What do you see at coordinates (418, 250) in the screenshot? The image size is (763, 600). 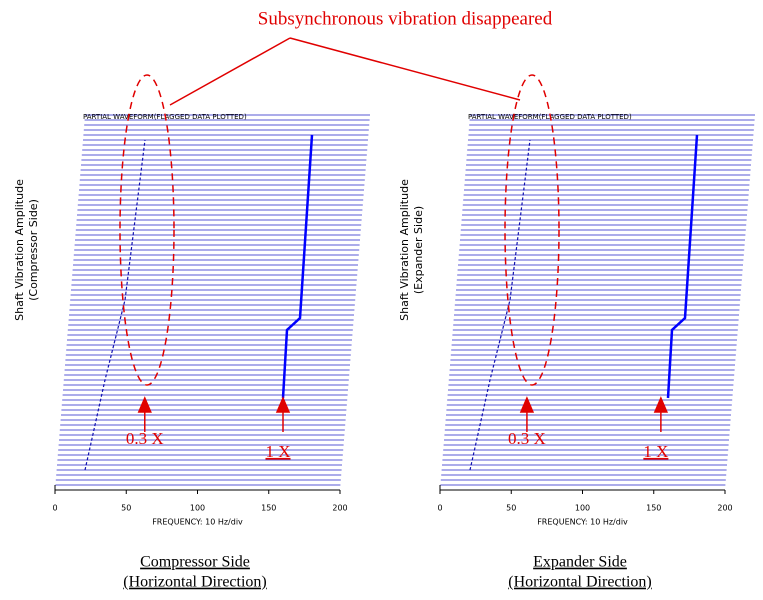 I see `y-axis-label: (Expander Side)` at bounding box center [418, 250].